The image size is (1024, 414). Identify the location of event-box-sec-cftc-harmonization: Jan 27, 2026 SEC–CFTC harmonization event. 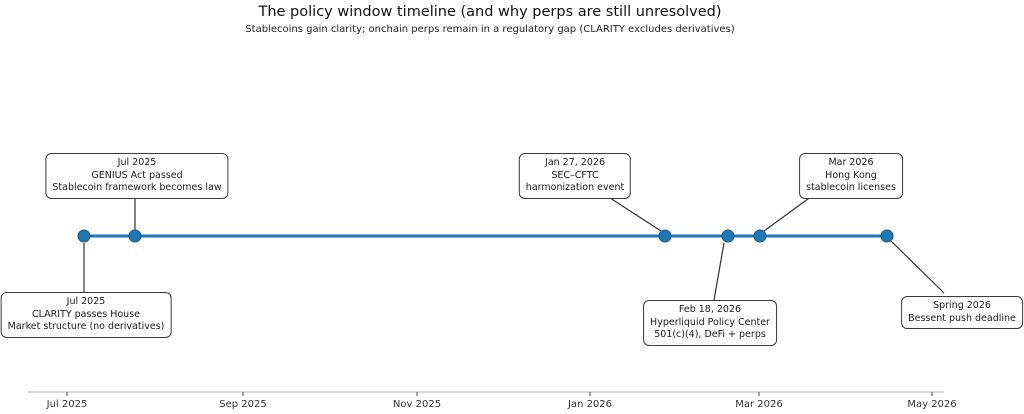
(575, 176).